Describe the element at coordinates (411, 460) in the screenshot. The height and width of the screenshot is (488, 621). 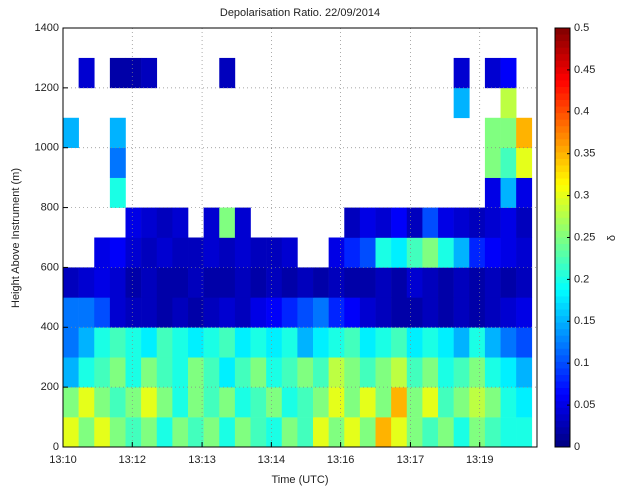
I see `x-tick-label: 13:17` at that location.